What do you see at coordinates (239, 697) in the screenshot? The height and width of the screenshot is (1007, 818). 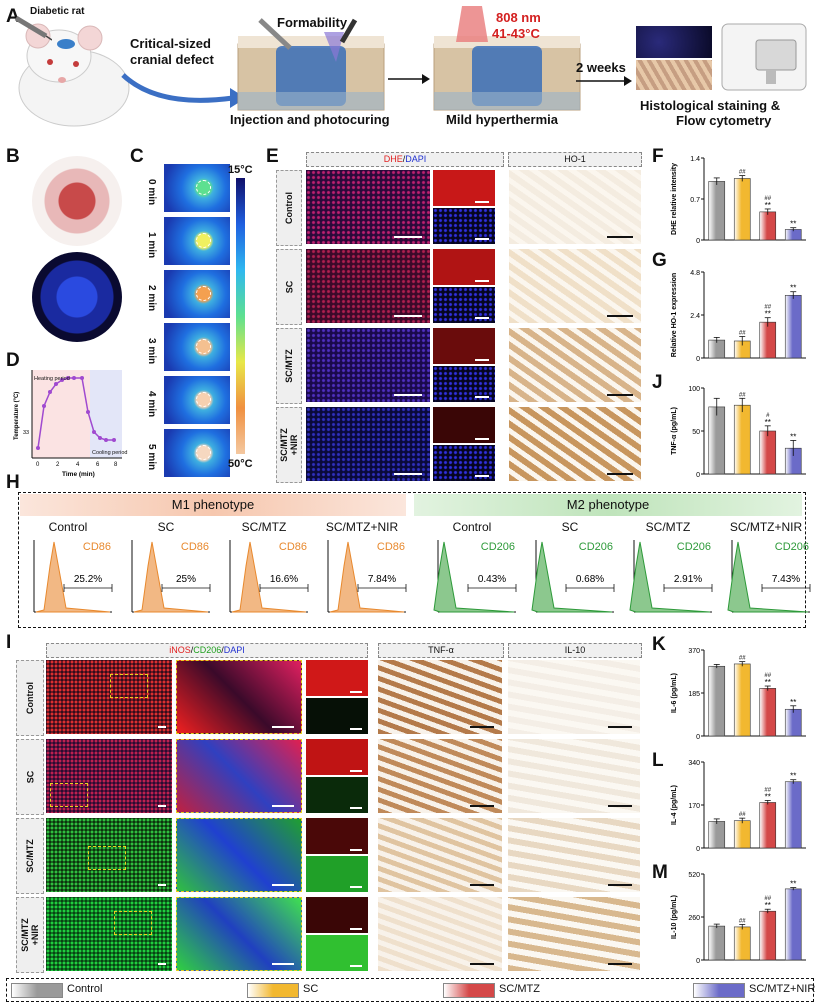 I see `fluor-zoom-image` at bounding box center [239, 697].